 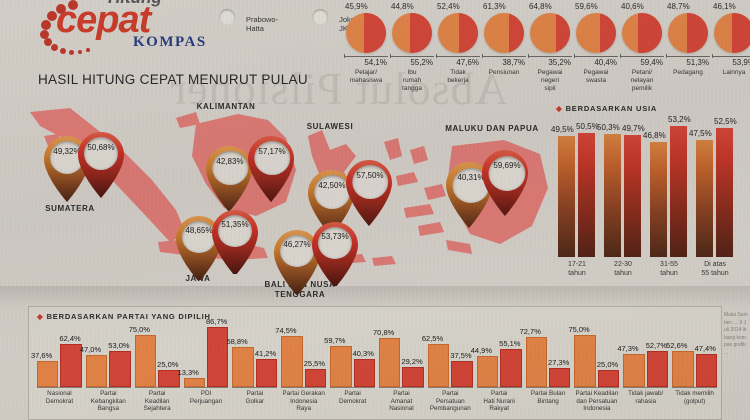 I want to click on map-island-label: SULAWESI, so click(x=330, y=126).